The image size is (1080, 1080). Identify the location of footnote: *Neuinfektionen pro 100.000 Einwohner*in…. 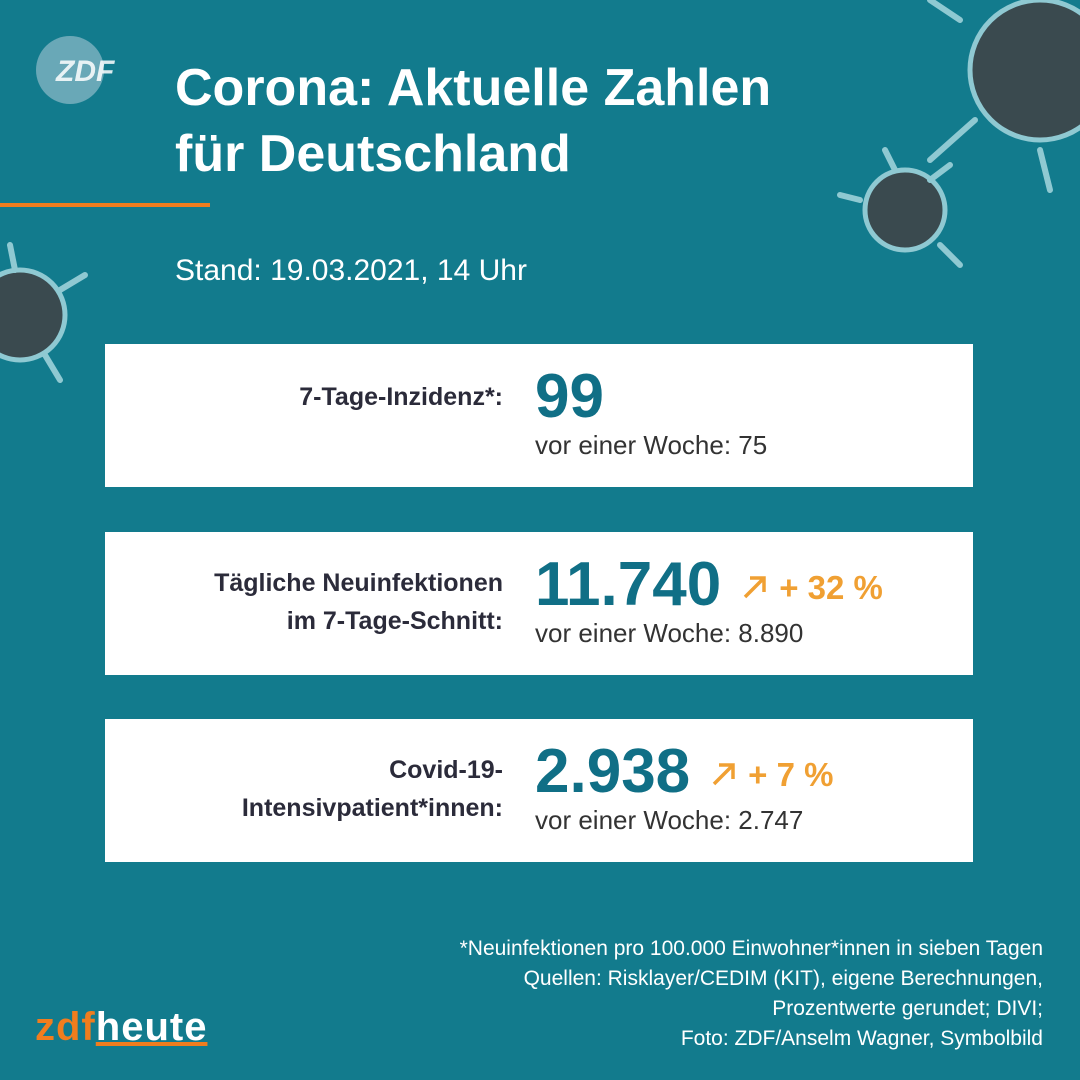
(751, 948).